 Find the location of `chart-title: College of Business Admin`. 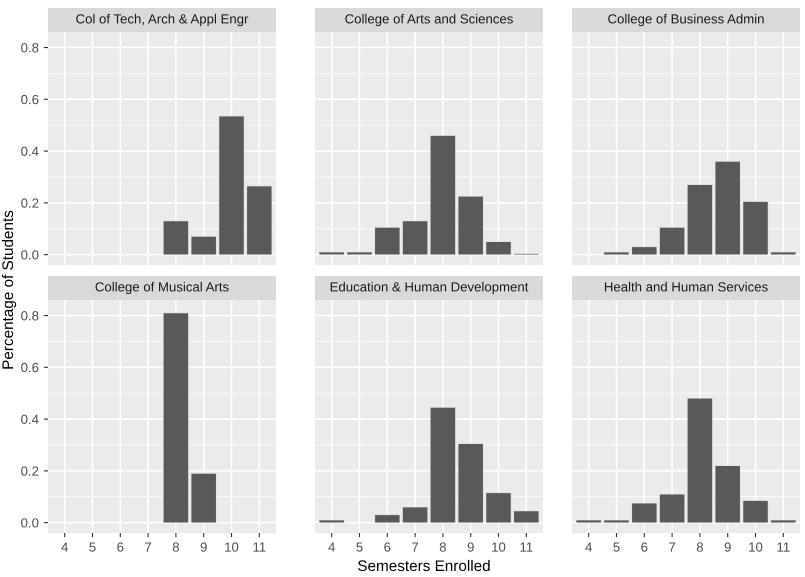

chart-title: College of Business Admin is located at coordinates (686, 20).